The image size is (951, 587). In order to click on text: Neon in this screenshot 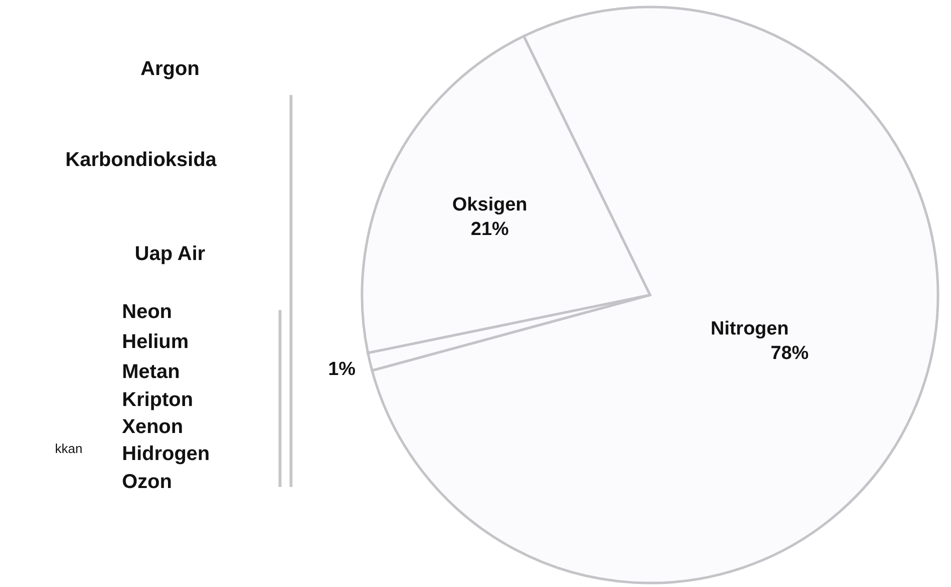, I will do `click(147, 312)`.